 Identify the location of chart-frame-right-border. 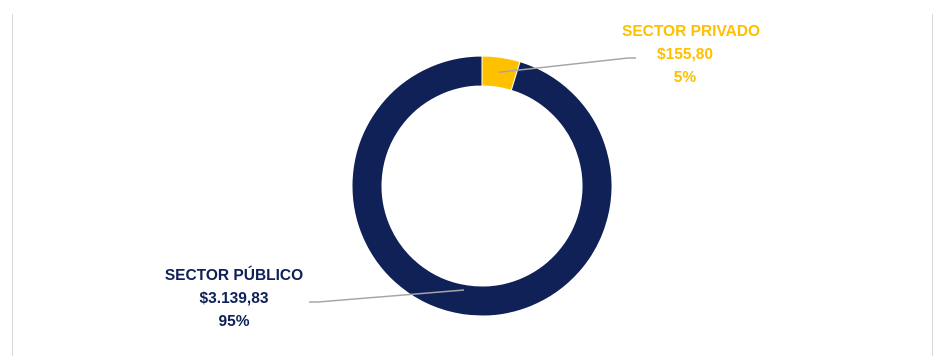
(932, 185).